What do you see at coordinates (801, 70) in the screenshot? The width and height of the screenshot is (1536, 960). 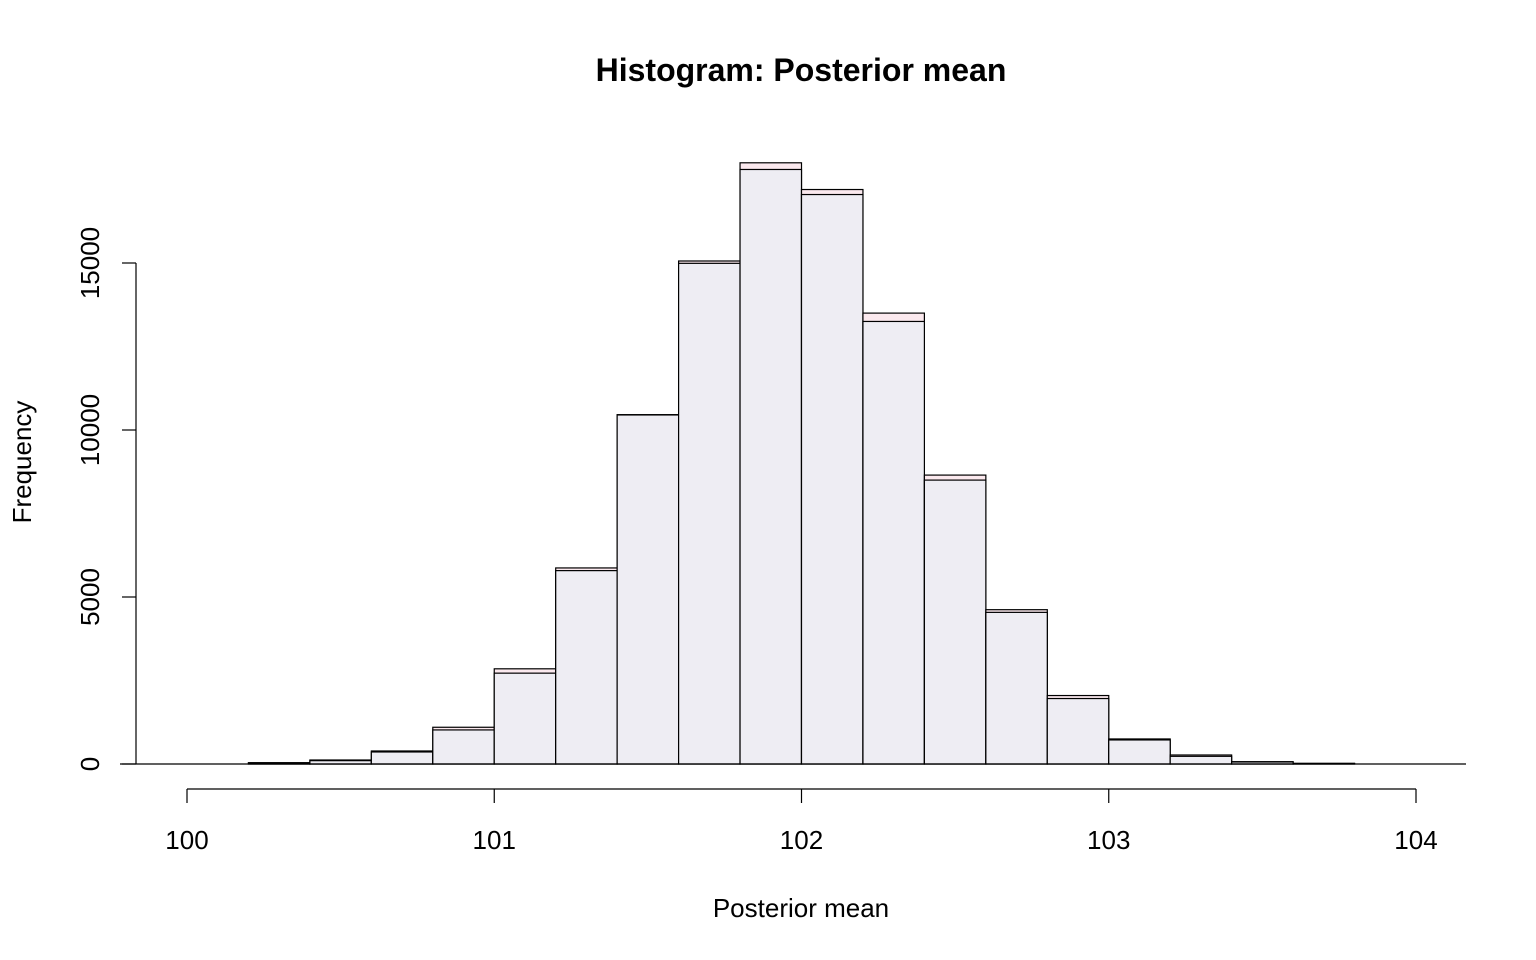 I see `chart-title: Histogram: Posterior mean` at bounding box center [801, 70].